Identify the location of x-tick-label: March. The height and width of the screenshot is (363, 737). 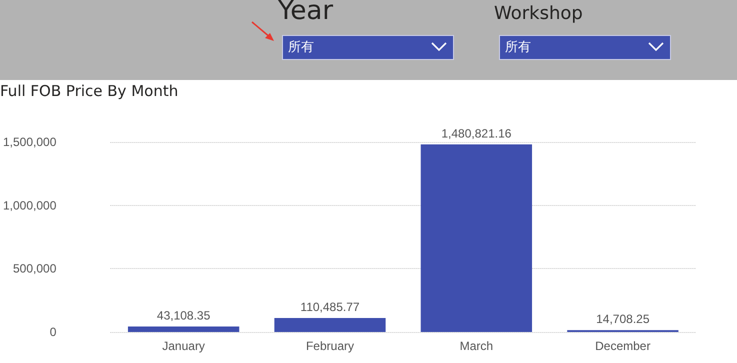
(477, 346).